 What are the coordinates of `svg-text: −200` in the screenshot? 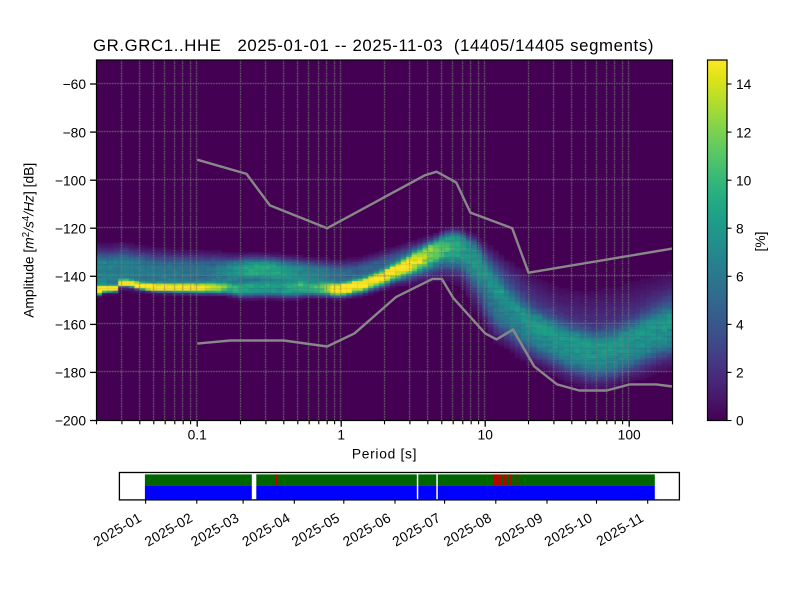 It's located at (70, 421).